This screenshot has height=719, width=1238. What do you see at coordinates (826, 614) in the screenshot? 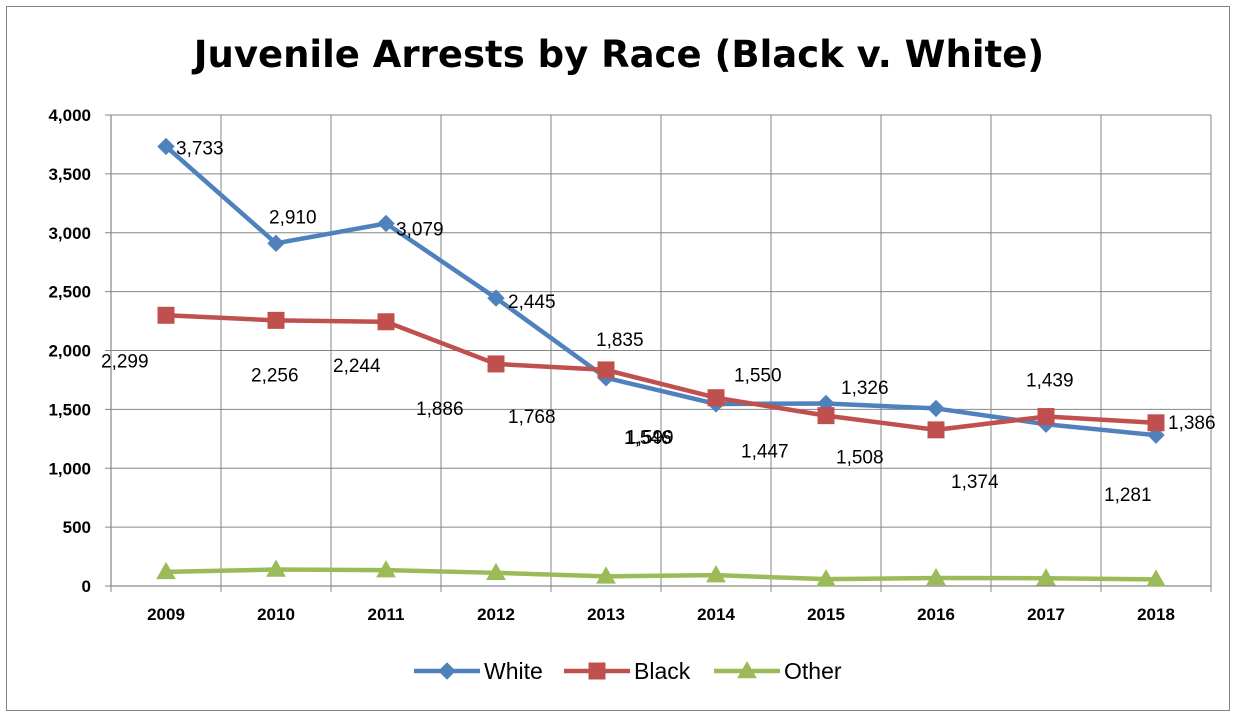
I see `x-tick-label: 2015` at bounding box center [826, 614].